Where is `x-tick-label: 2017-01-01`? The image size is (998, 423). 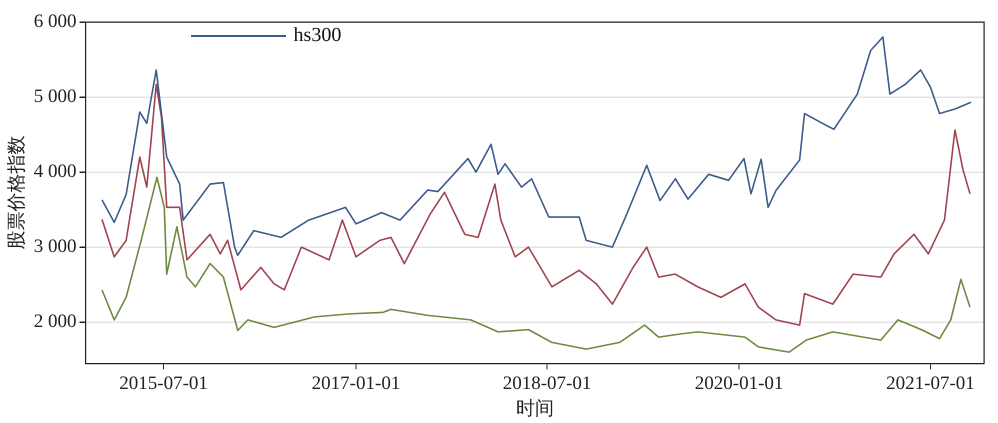 x-tick-label: 2017-01-01 is located at coordinates (356, 383).